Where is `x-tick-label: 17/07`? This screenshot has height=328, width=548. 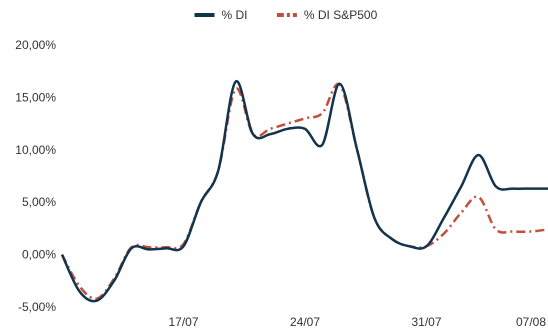
x-tick-label: 17/07 is located at coordinates (183, 321).